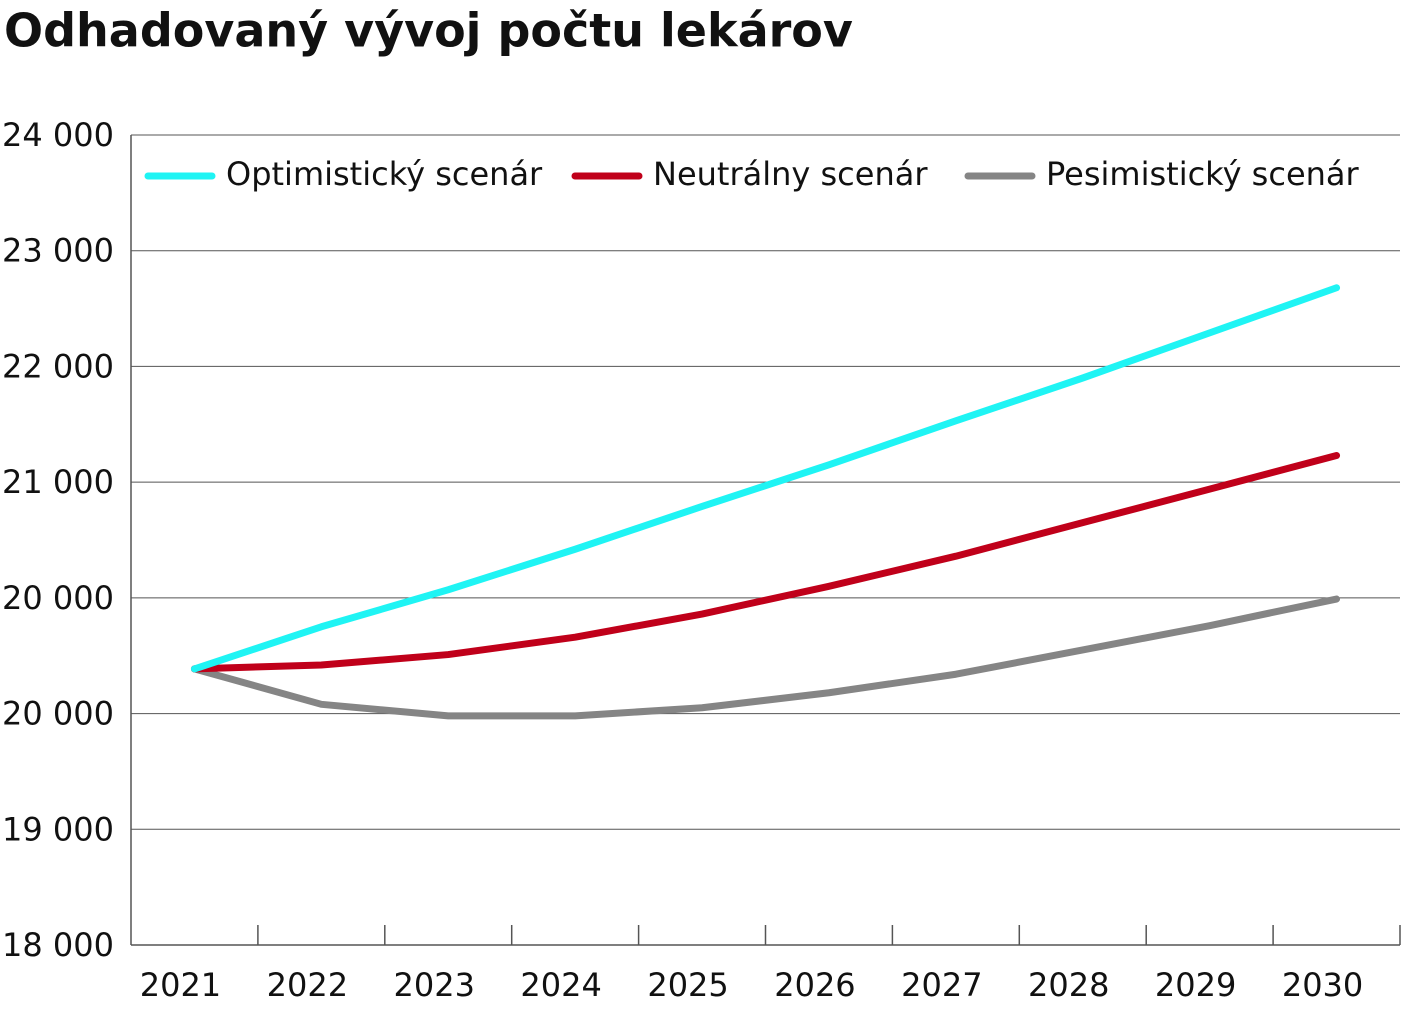  What do you see at coordinates (1322, 985) in the screenshot?
I see `x-tick-label: 2030` at bounding box center [1322, 985].